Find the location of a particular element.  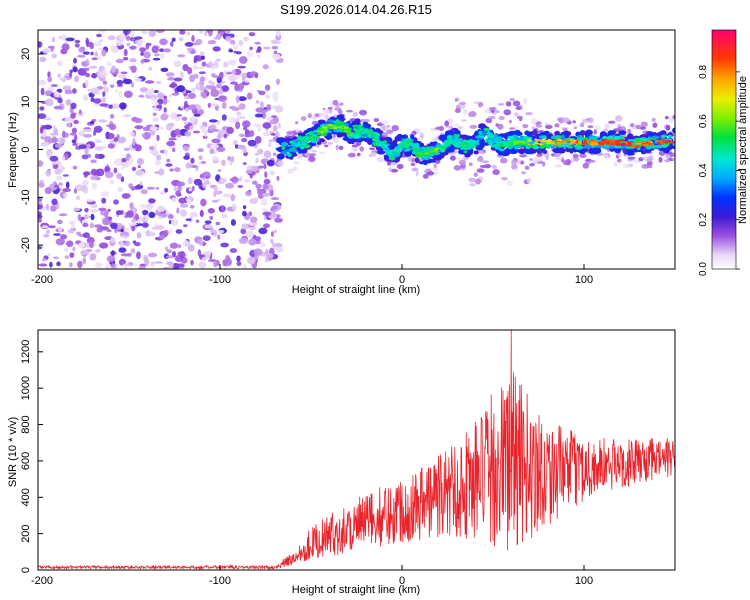

spectrogram-x-ticks: -200 -100 0 100 is located at coordinates (312, 275).